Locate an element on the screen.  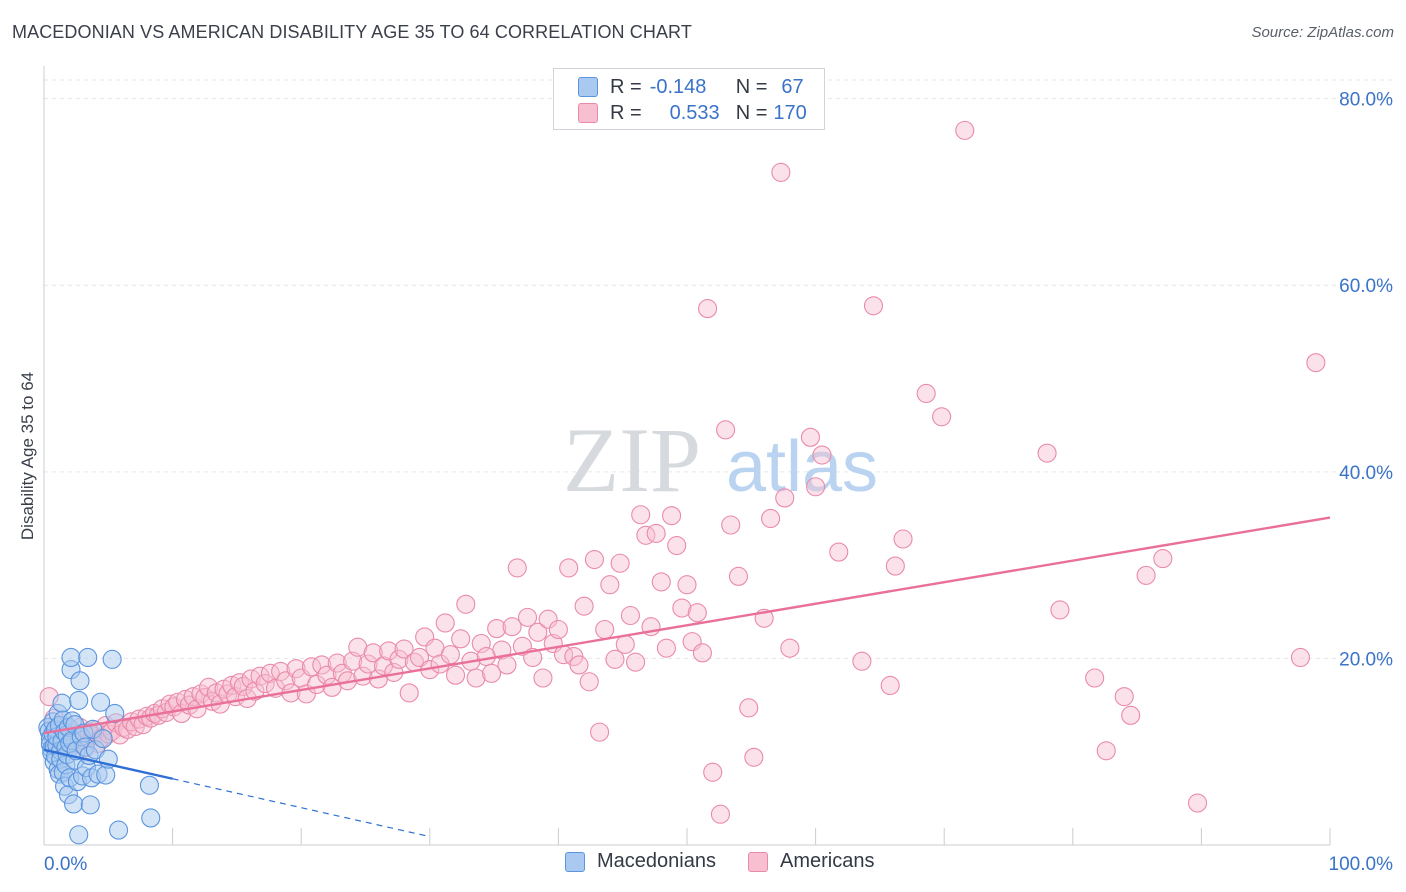
american-r-value: 0.533 is located at coordinates (694, 112).